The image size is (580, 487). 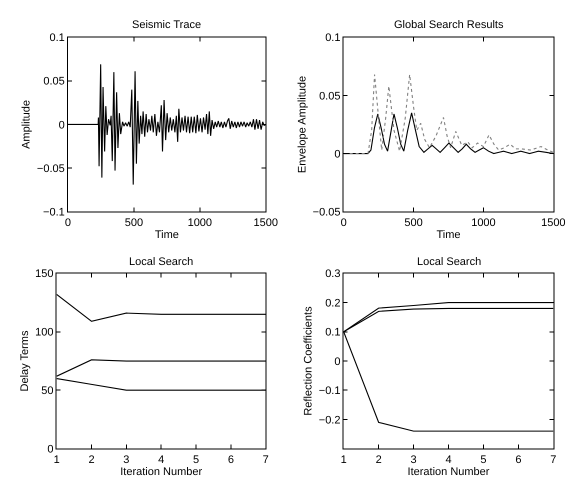 I want to click on chart-title: Seismic Trace, so click(x=167, y=25).